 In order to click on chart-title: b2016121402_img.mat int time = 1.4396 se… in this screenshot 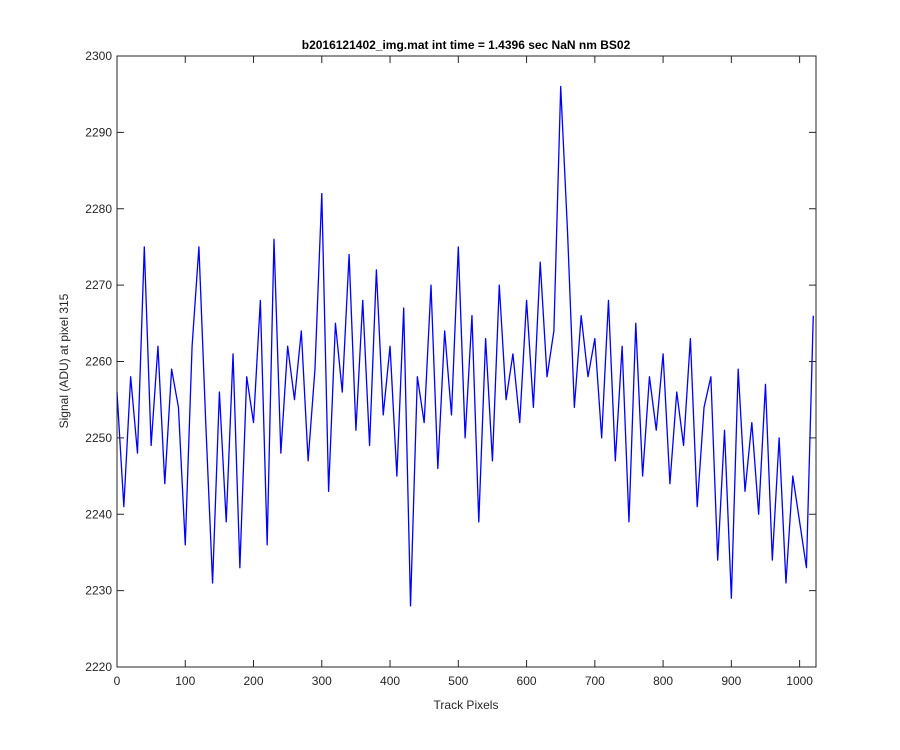, I will do `click(466, 45)`.